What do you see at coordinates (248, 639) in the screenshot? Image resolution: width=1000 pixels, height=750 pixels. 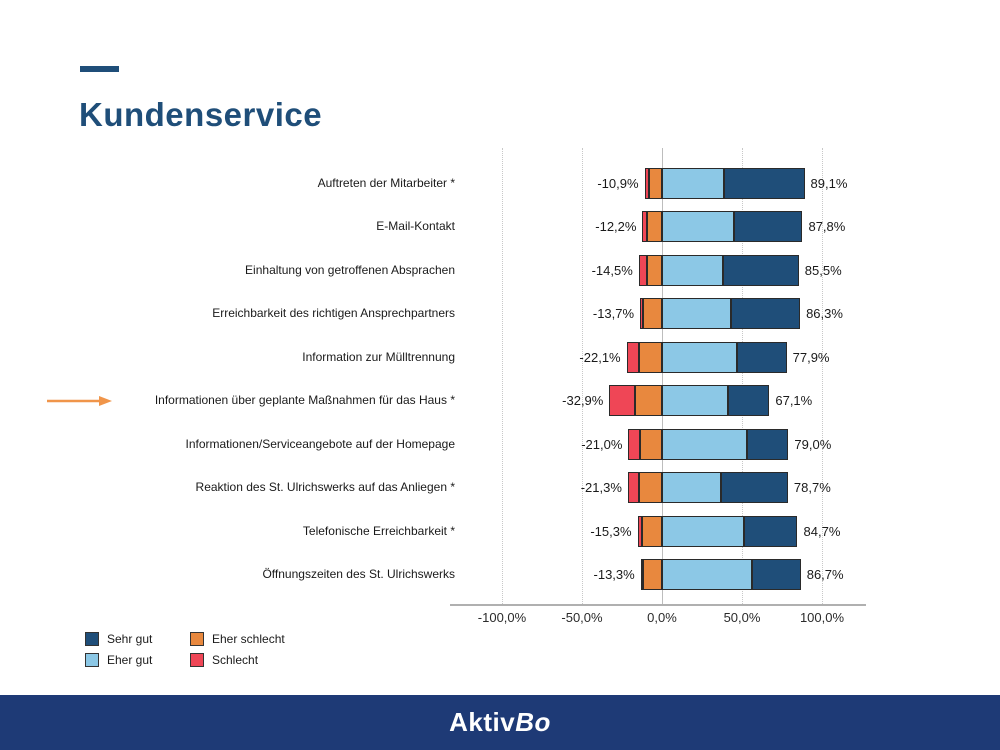 I see `legend-label: Eher schlecht` at bounding box center [248, 639].